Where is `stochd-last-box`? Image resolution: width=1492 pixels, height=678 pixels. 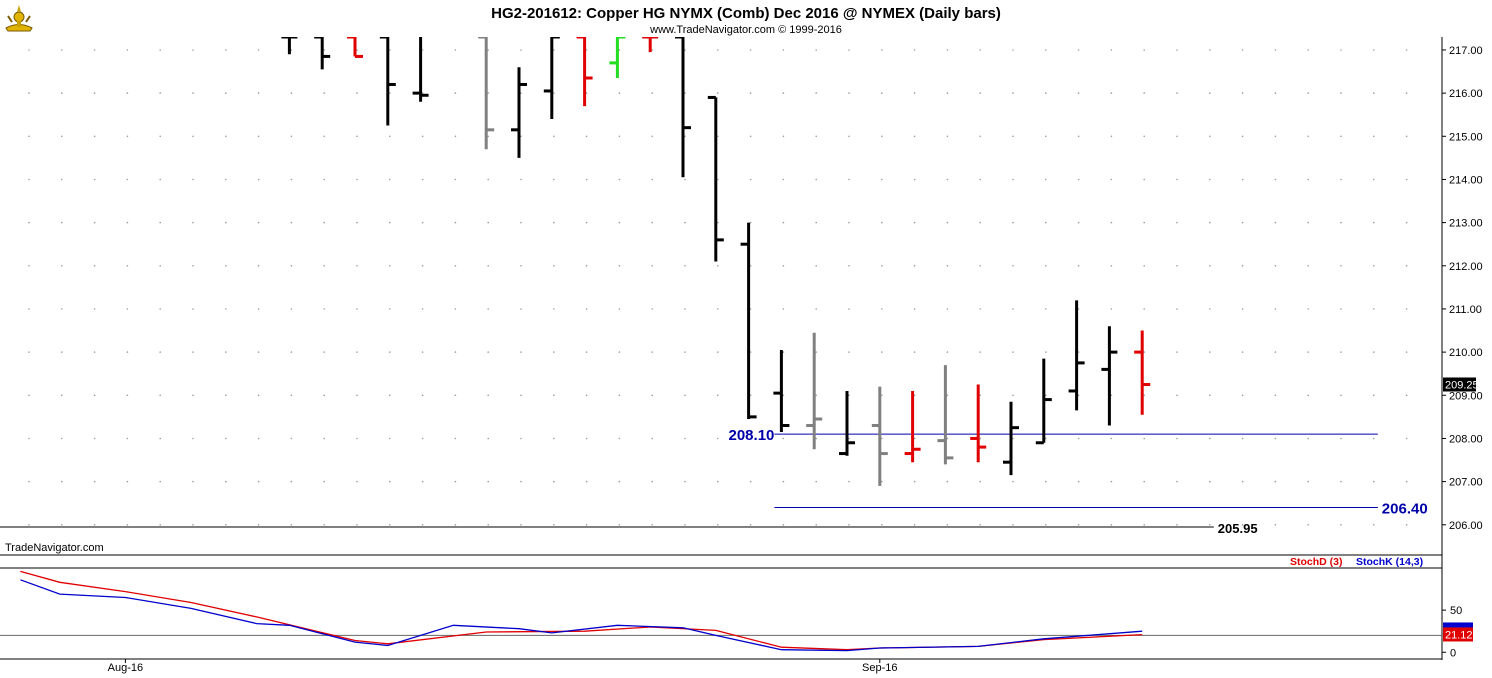
stochd-last-box is located at coordinates (1458, 634).